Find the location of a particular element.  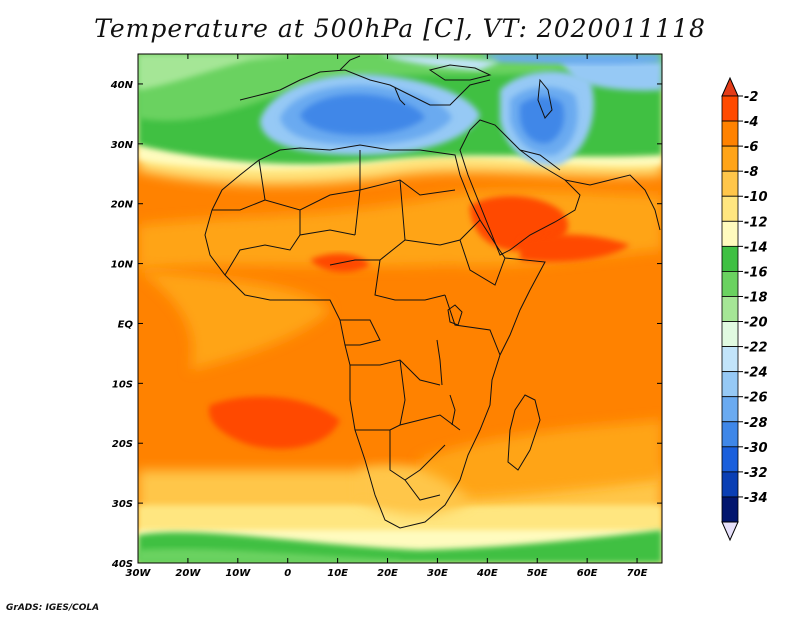

colorbar-label: -24 is located at coordinates (756, 373).